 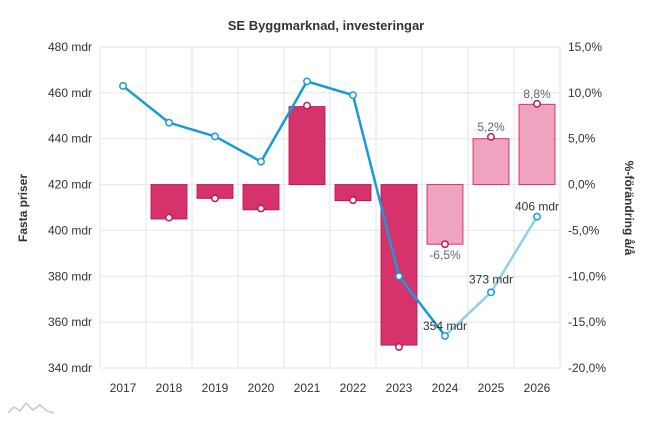 I want to click on x-tick-label: 2018, so click(x=169, y=388).